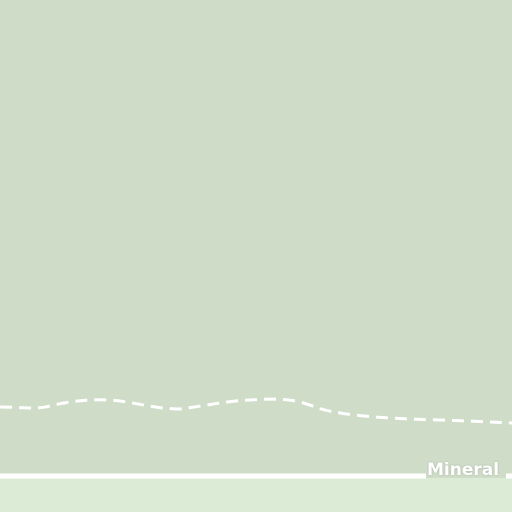 This screenshot has height=512, width=512. I want to click on road-label: Mineral, so click(463, 470).